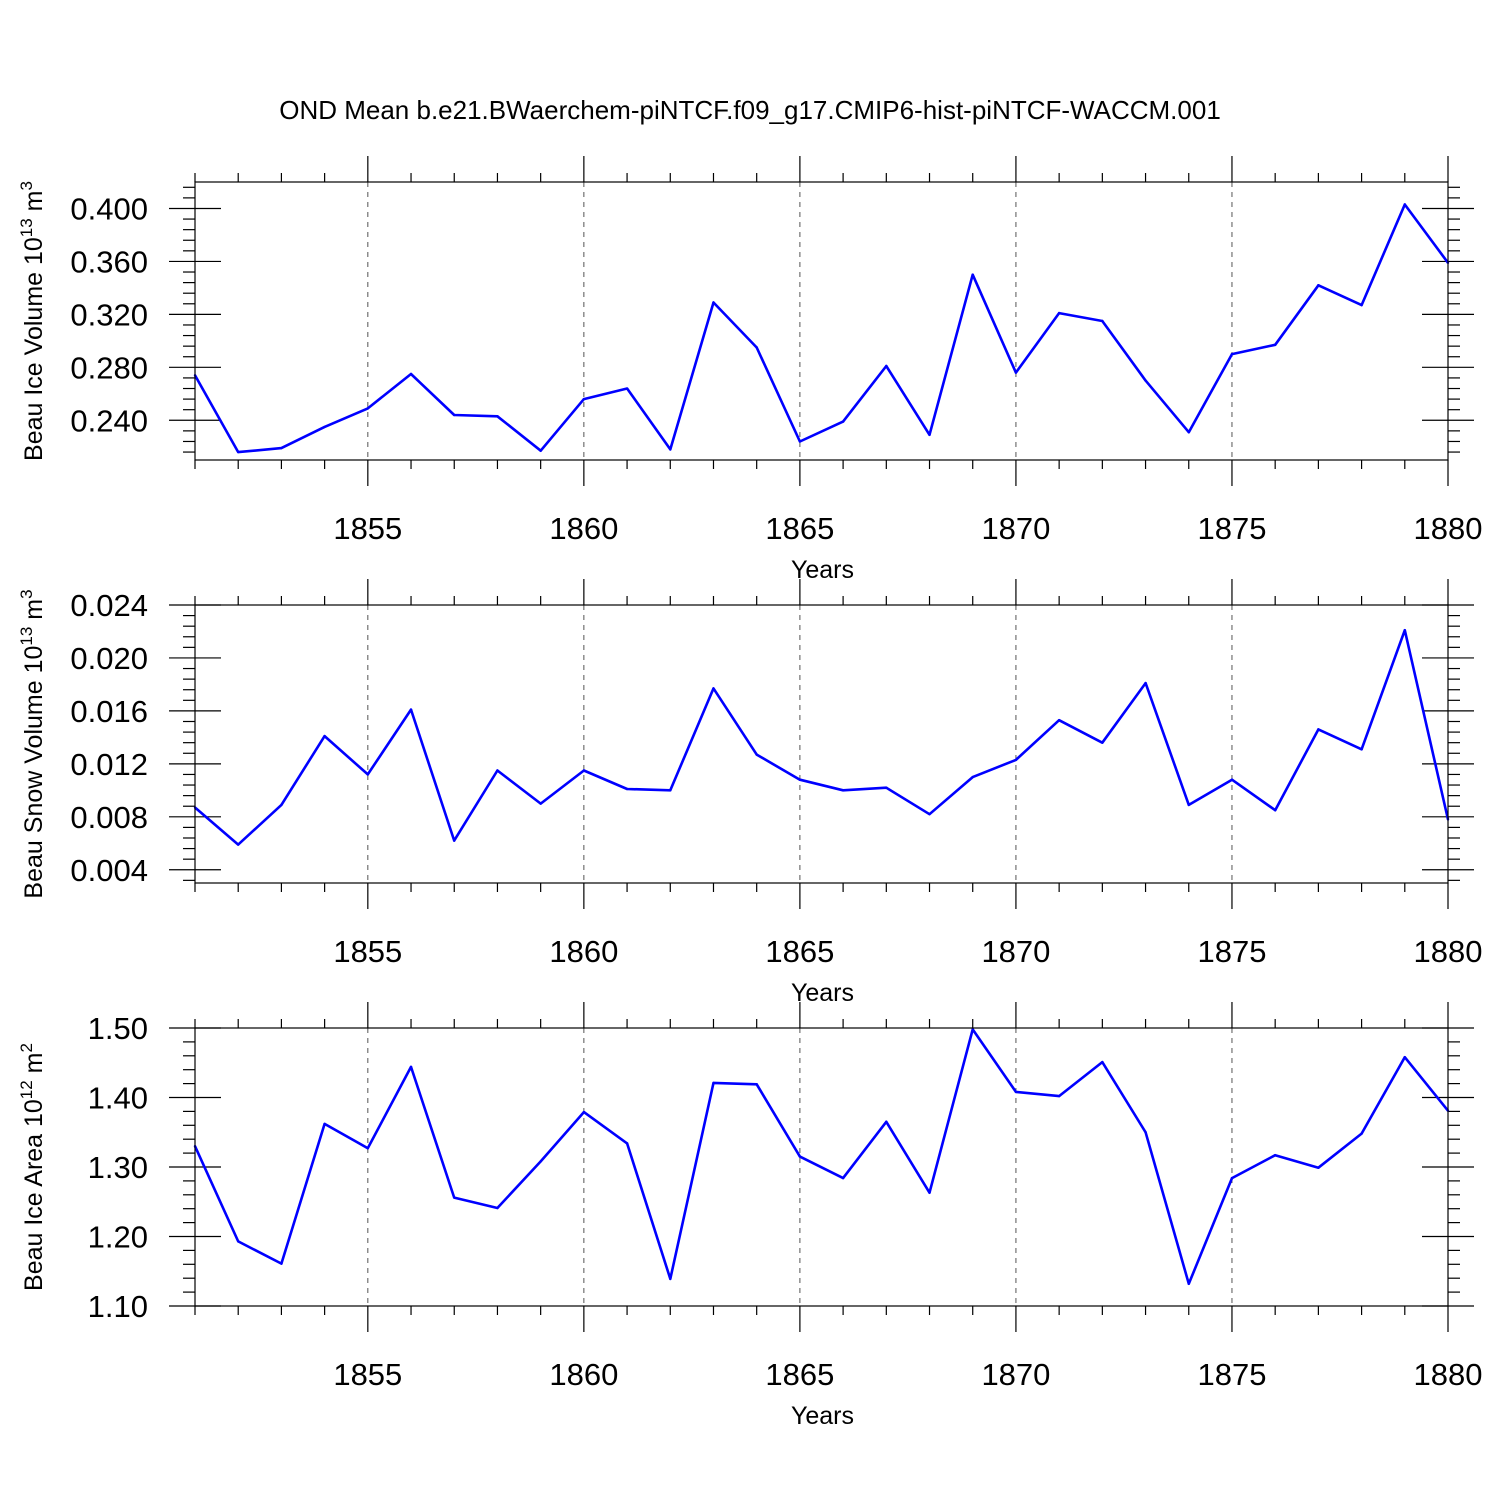 The image size is (1500, 1500). Describe the element at coordinates (109, 870) in the screenshot. I see `y-tick-label: 0.004` at that location.